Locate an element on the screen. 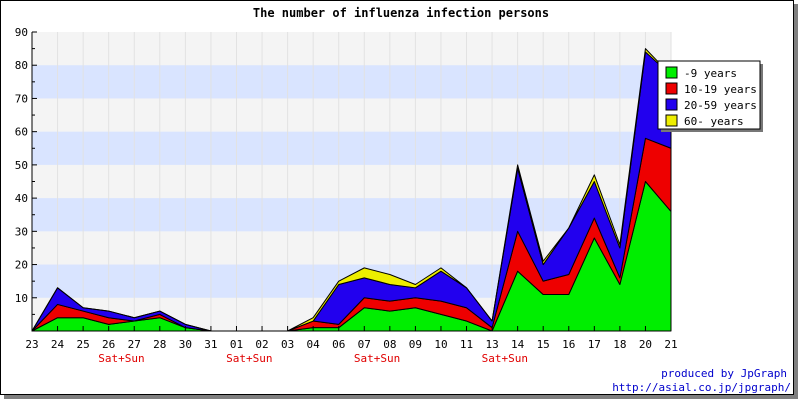  x-tick-label: 03 is located at coordinates (287, 344).